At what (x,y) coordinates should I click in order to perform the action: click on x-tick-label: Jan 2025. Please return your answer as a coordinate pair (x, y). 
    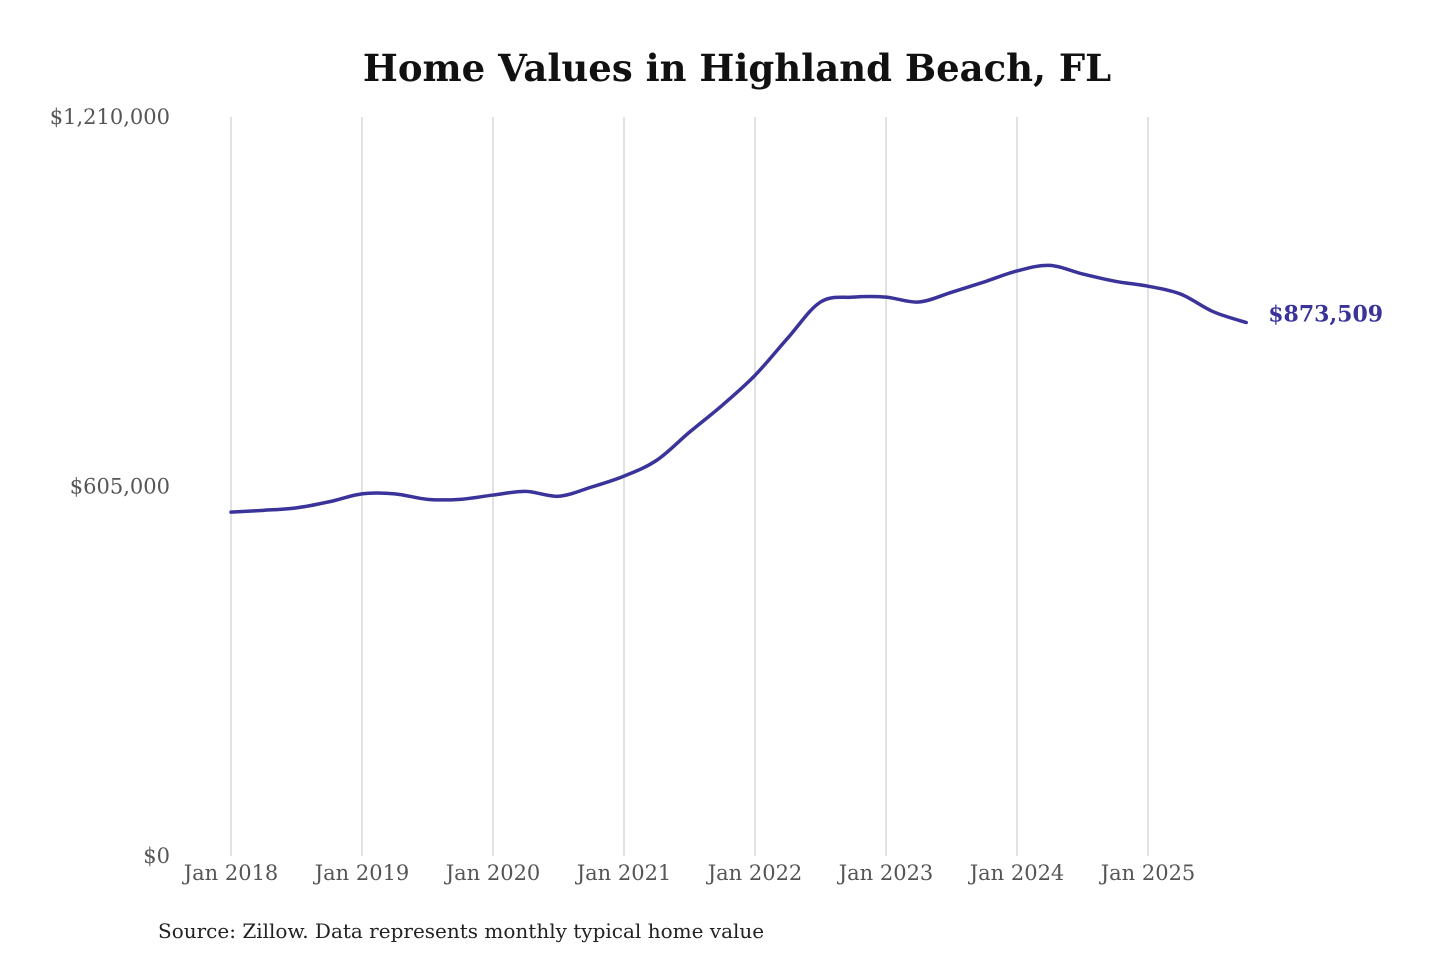
    Looking at the image, I should click on (1147, 873).